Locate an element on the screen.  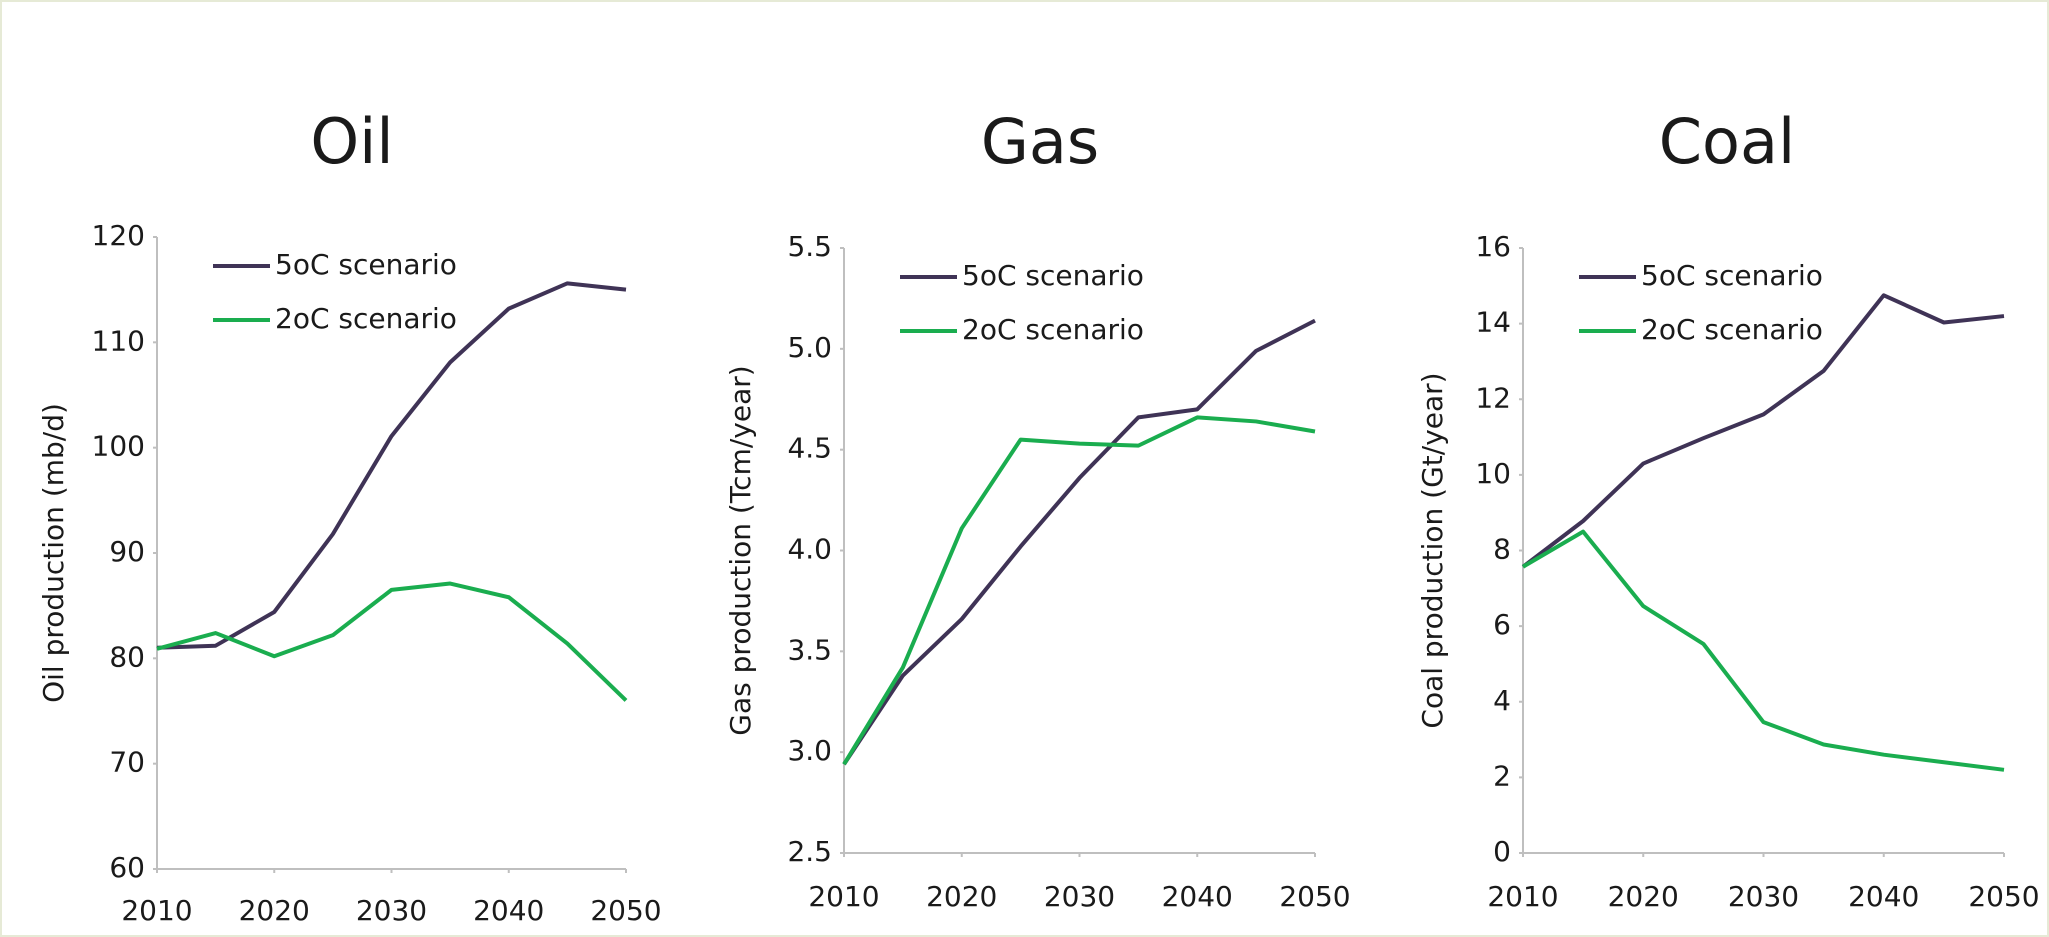
y-tick-label: 70 is located at coordinates (127, 762).